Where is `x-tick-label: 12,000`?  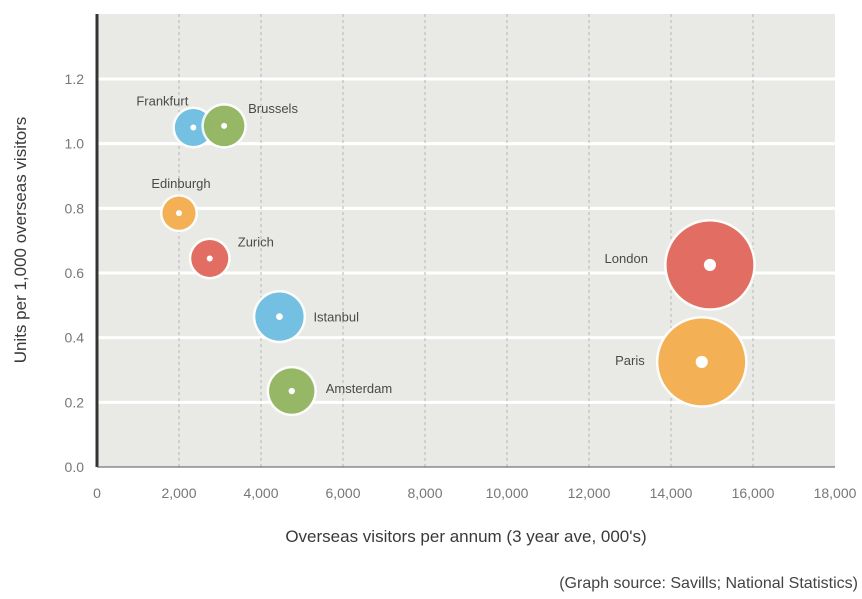 x-tick-label: 12,000 is located at coordinates (589, 493).